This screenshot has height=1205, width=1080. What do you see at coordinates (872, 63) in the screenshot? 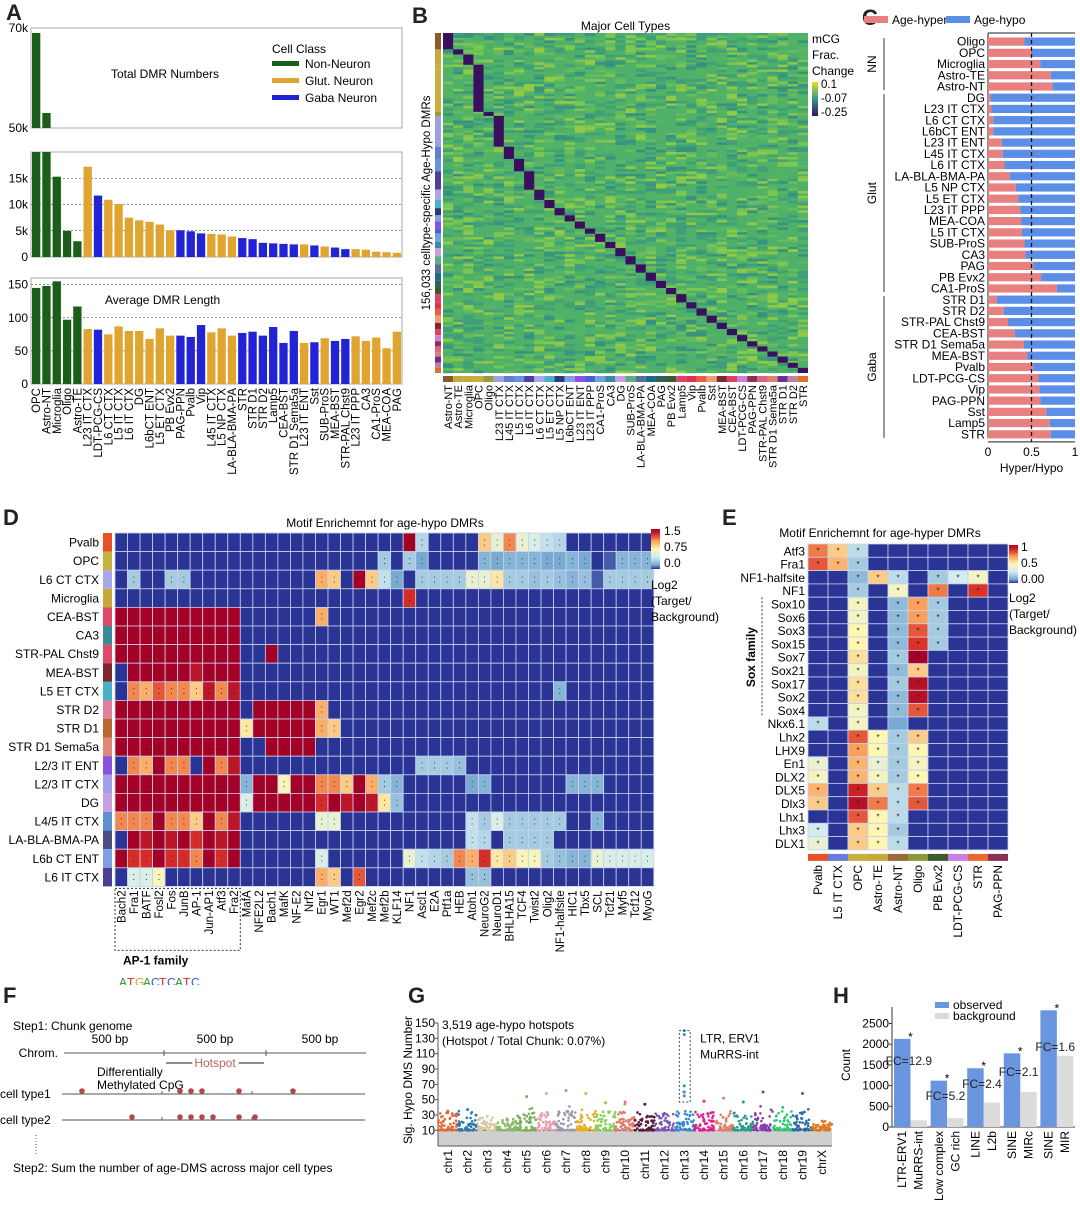
I see `group-label: NN` at bounding box center [872, 63].